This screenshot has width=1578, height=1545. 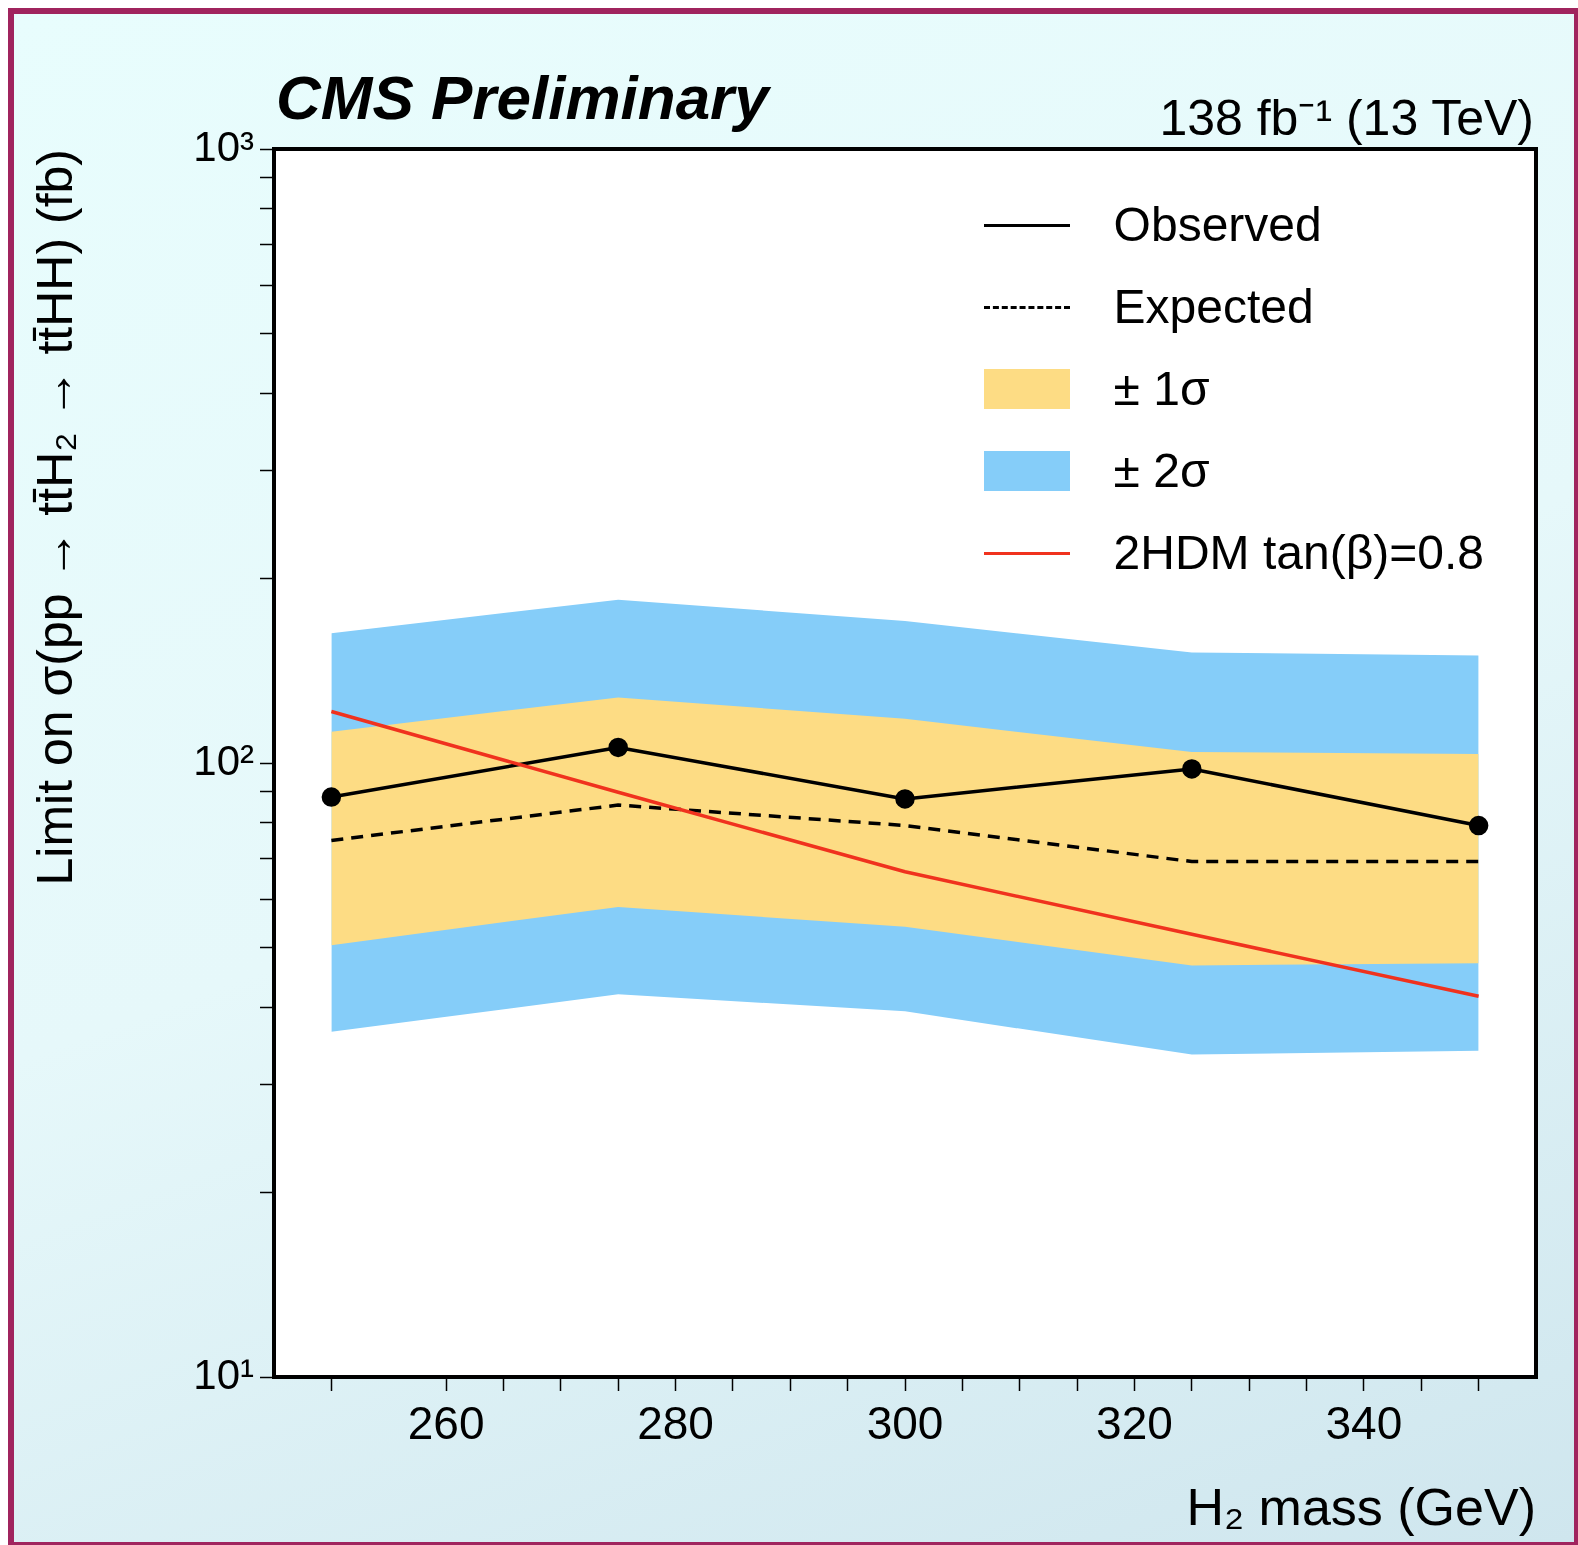 What do you see at coordinates (224, 760) in the screenshot?
I see `y-tick-label: 10²` at bounding box center [224, 760].